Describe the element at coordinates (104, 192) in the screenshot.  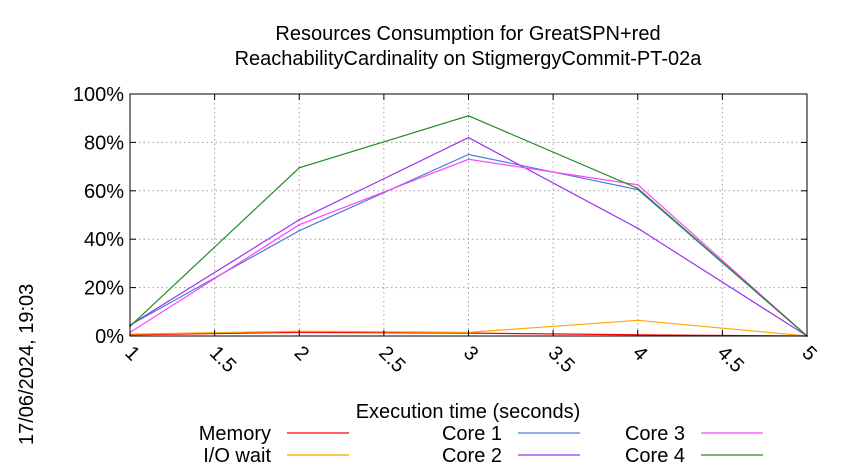
I see `y-tick-label: 60%` at that location.